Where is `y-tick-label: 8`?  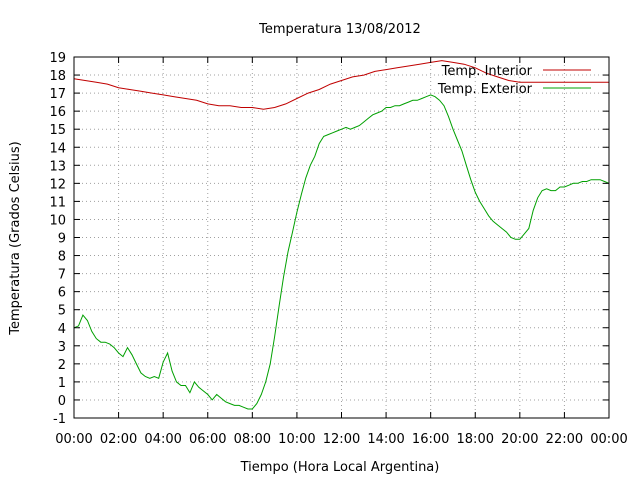 y-tick-label: 8 is located at coordinates (62, 257).